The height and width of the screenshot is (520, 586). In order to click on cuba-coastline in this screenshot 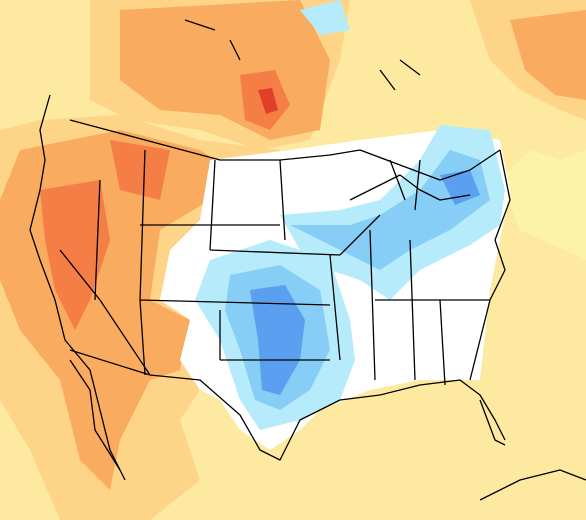, I will do `click(532, 485)`.